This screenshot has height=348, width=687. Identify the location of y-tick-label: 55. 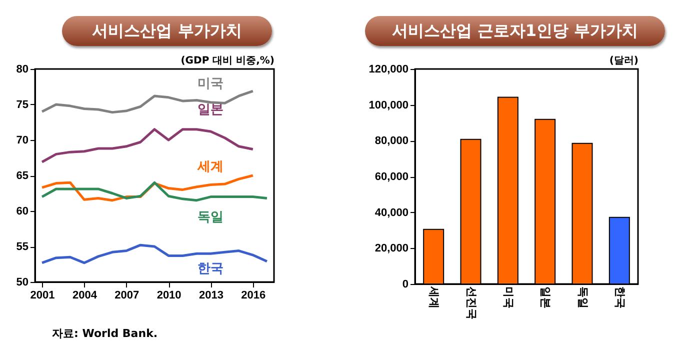
(22, 247).